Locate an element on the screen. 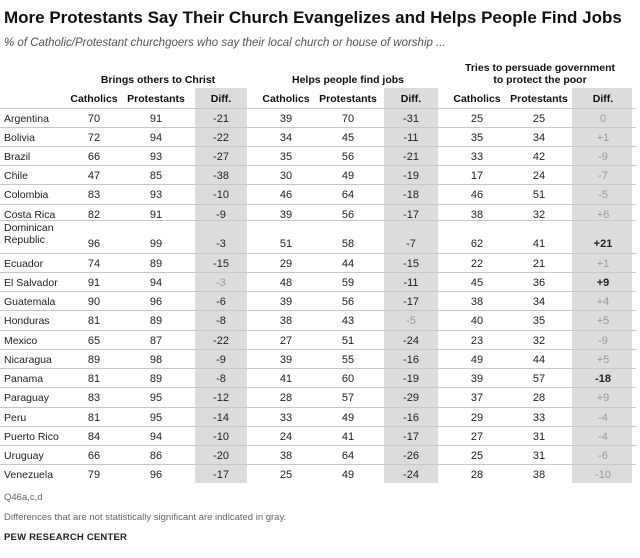  value-cell: 65 is located at coordinates (94, 341).